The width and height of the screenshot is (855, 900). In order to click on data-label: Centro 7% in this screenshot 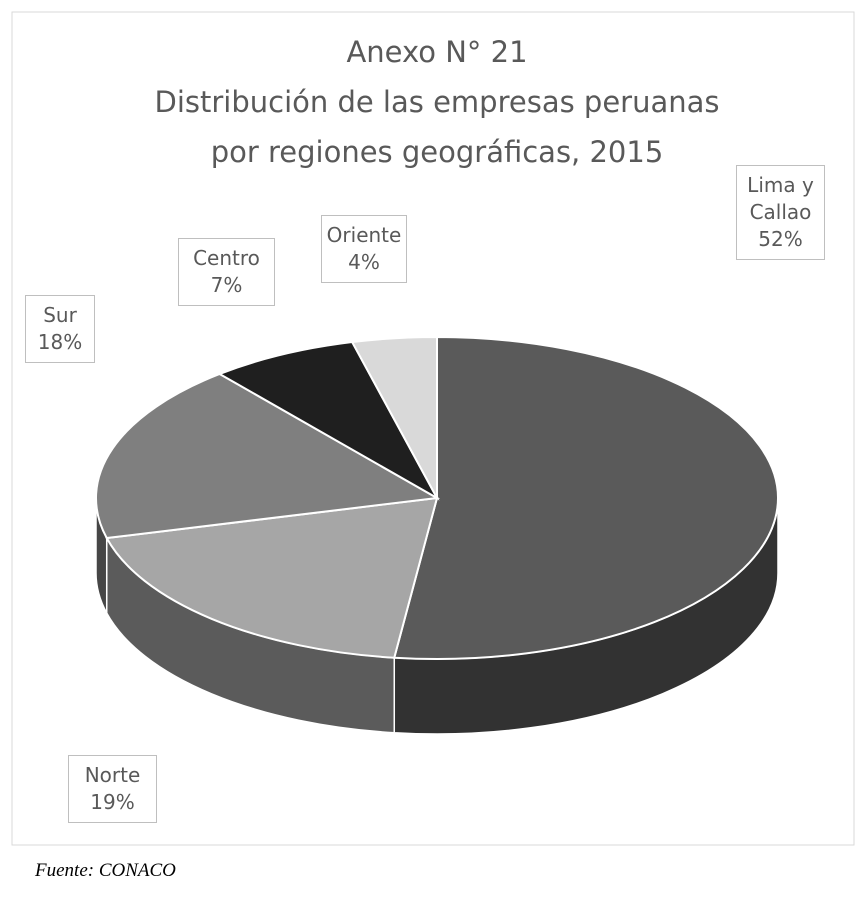, I will do `click(226, 272)`.